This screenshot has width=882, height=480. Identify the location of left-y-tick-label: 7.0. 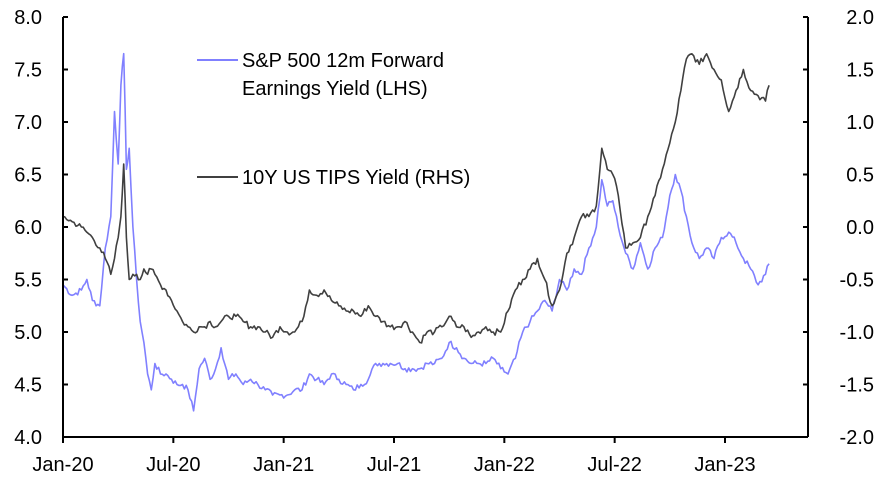
(28, 123).